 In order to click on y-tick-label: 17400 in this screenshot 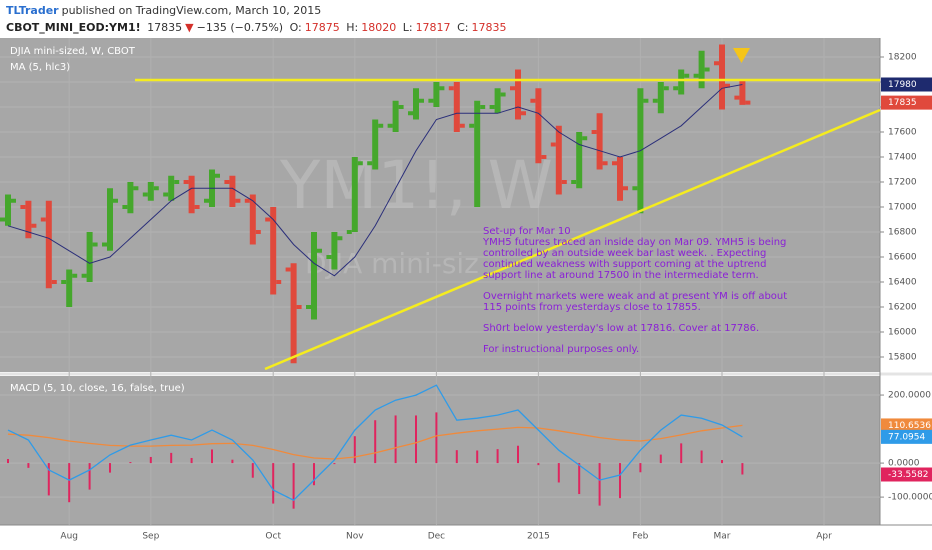, I will do `click(902, 158)`.